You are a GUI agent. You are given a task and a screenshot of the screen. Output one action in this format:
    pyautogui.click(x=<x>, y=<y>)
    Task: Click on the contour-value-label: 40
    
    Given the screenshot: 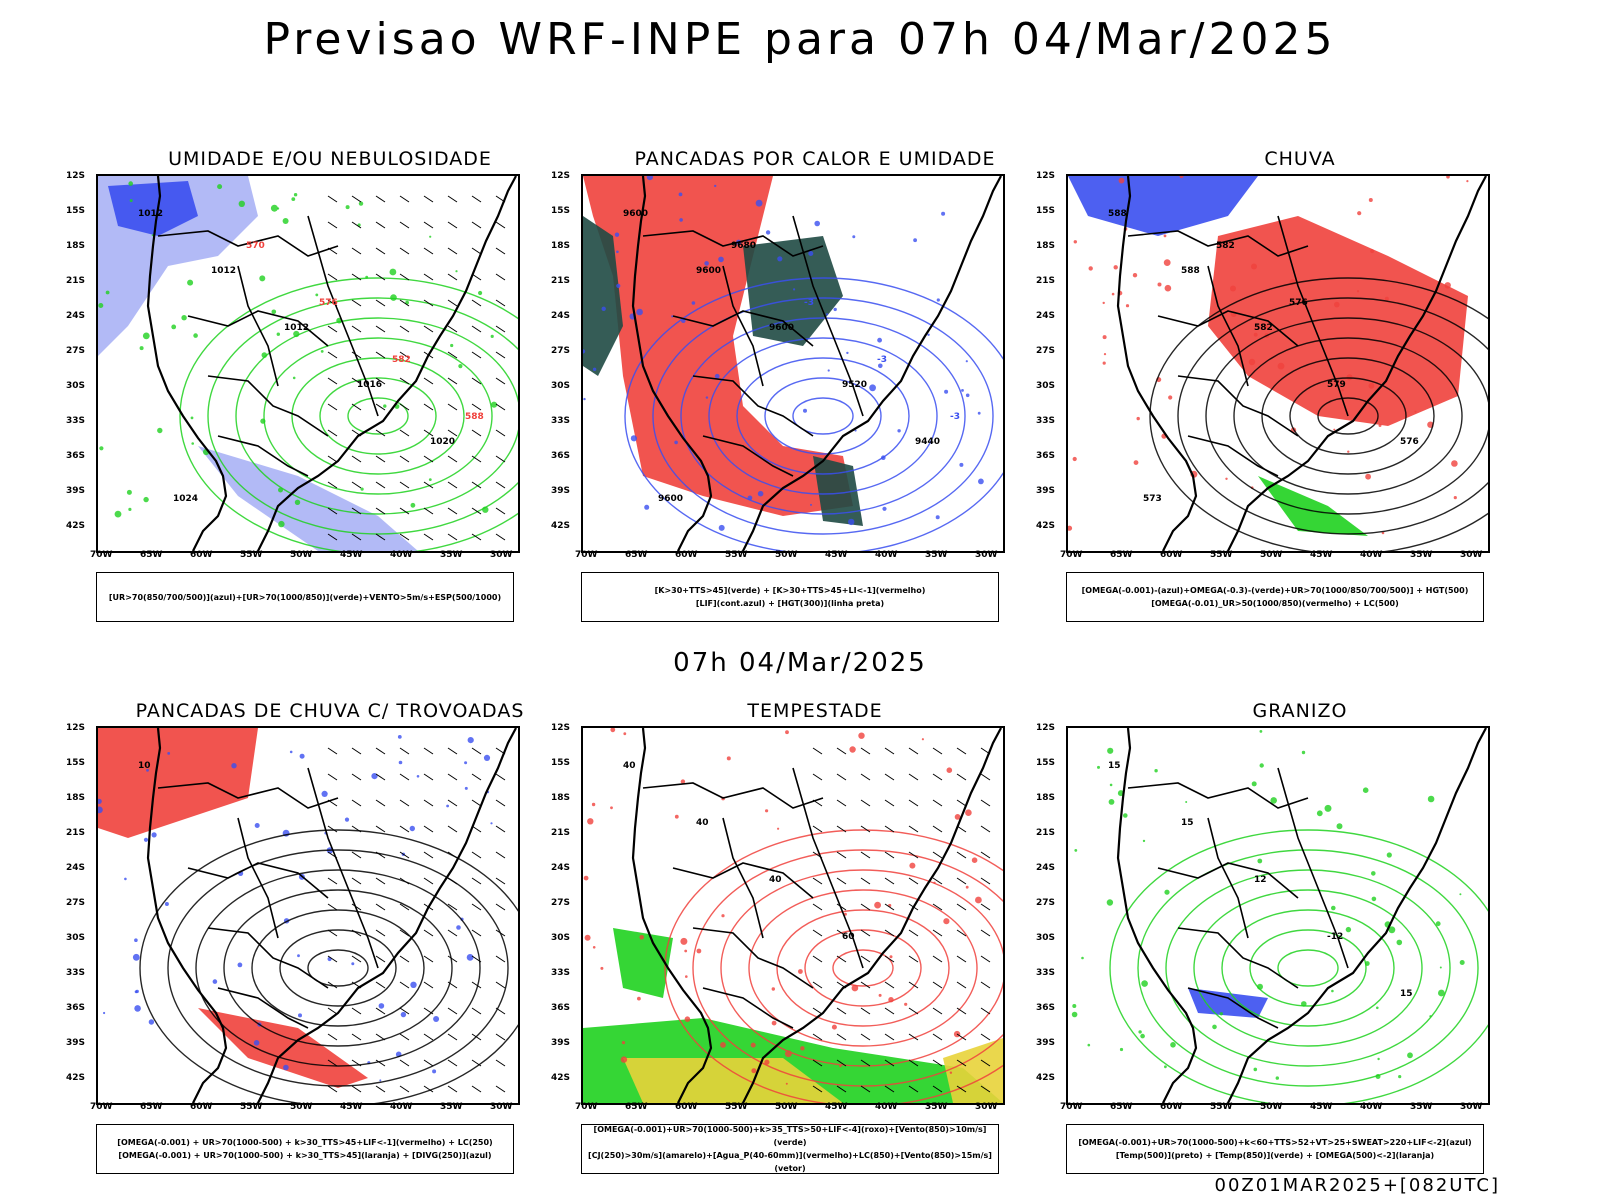 What is the action you would take?
    pyautogui.click(x=702, y=823)
    